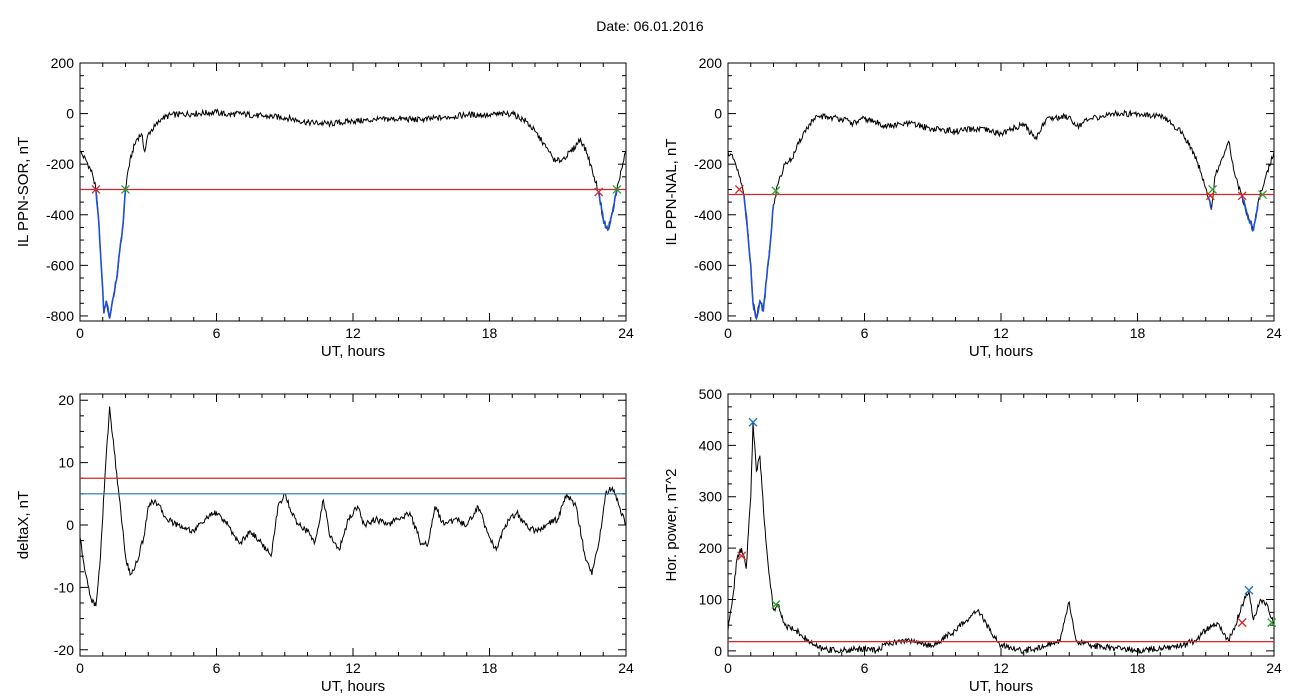  What do you see at coordinates (711, 445) in the screenshot?
I see `y-tick-label: 400` at bounding box center [711, 445].